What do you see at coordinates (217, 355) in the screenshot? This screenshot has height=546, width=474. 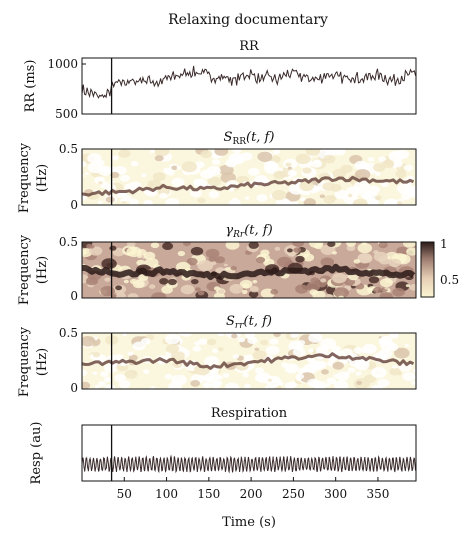 I see `panel-s-r: Srr(t, f) Frequency (Hz) 0.5 0` at bounding box center [217, 355].